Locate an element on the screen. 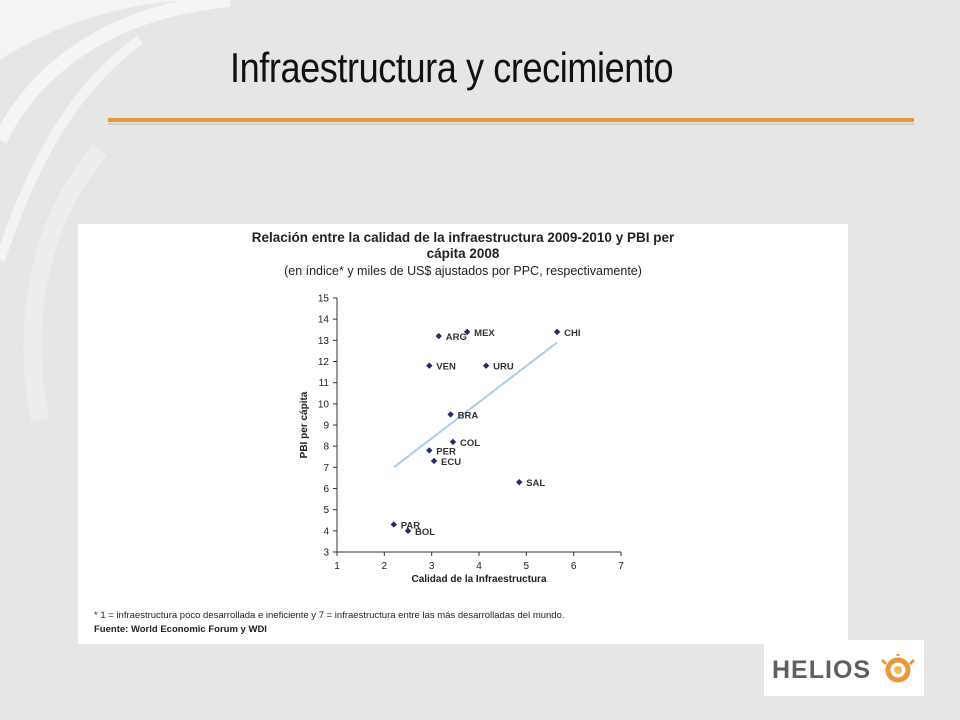 The height and width of the screenshot is (720, 960). data-point-ecu is located at coordinates (434, 461).